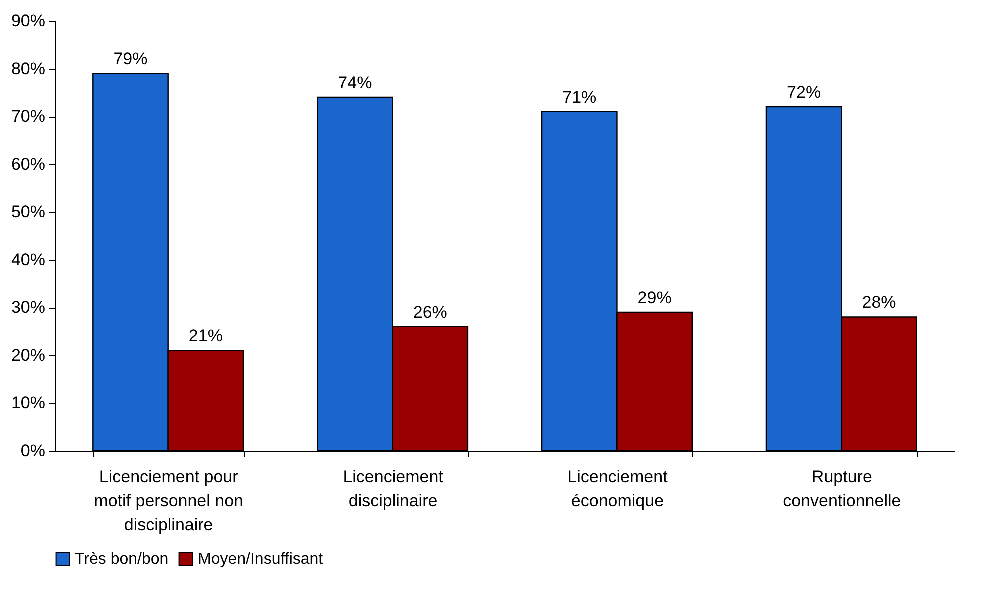  Describe the element at coordinates (579, 97) in the screenshot. I see `data-label: 71%` at that location.